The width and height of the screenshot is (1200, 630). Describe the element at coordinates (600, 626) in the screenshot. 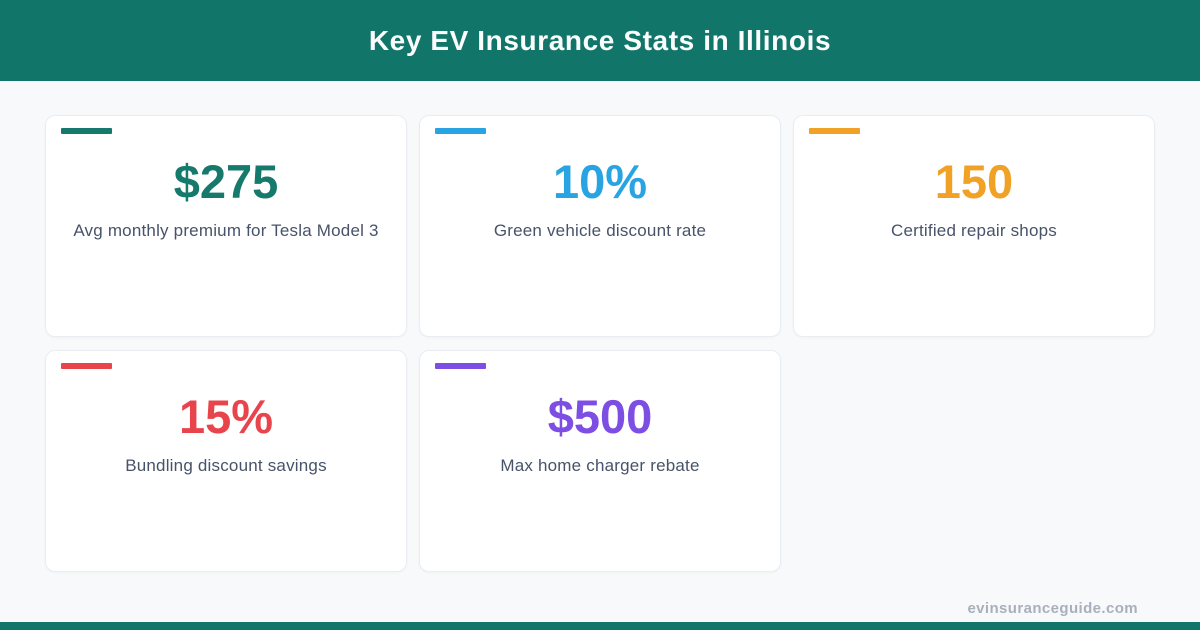

I see `bottom-accent-bar` at that location.